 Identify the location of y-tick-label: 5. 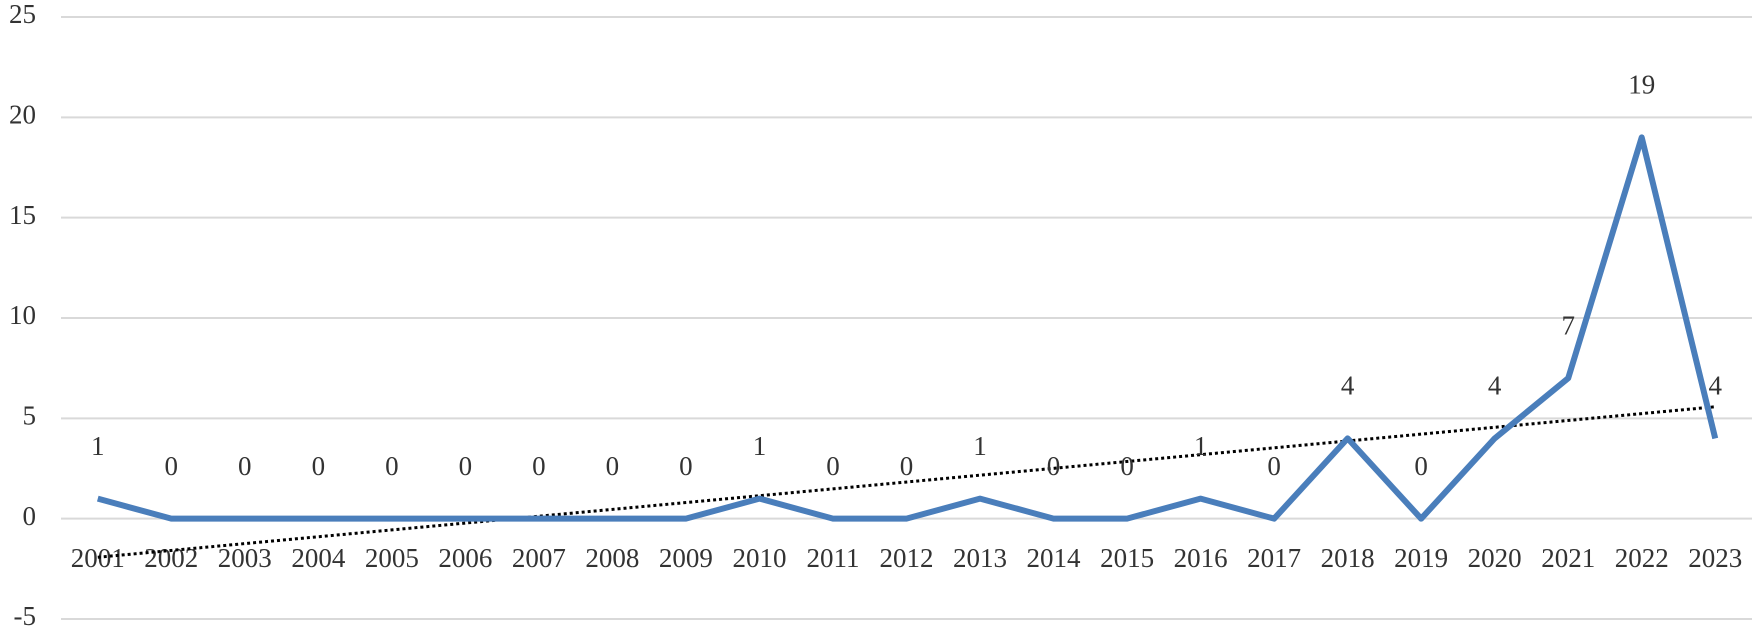
(30, 416).